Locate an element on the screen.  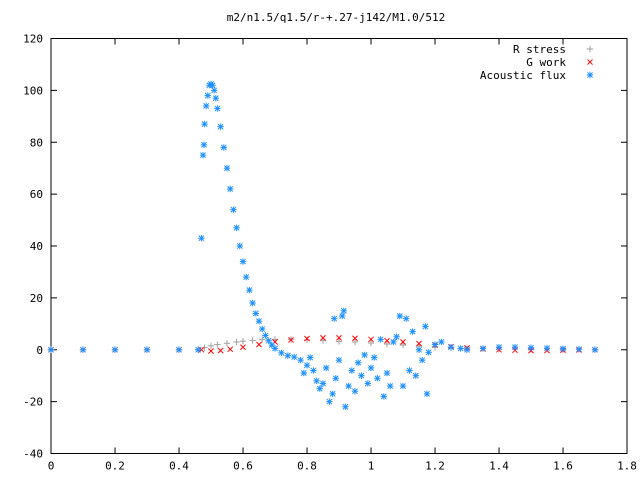
x-tick-label: 0.6 is located at coordinates (243, 466).